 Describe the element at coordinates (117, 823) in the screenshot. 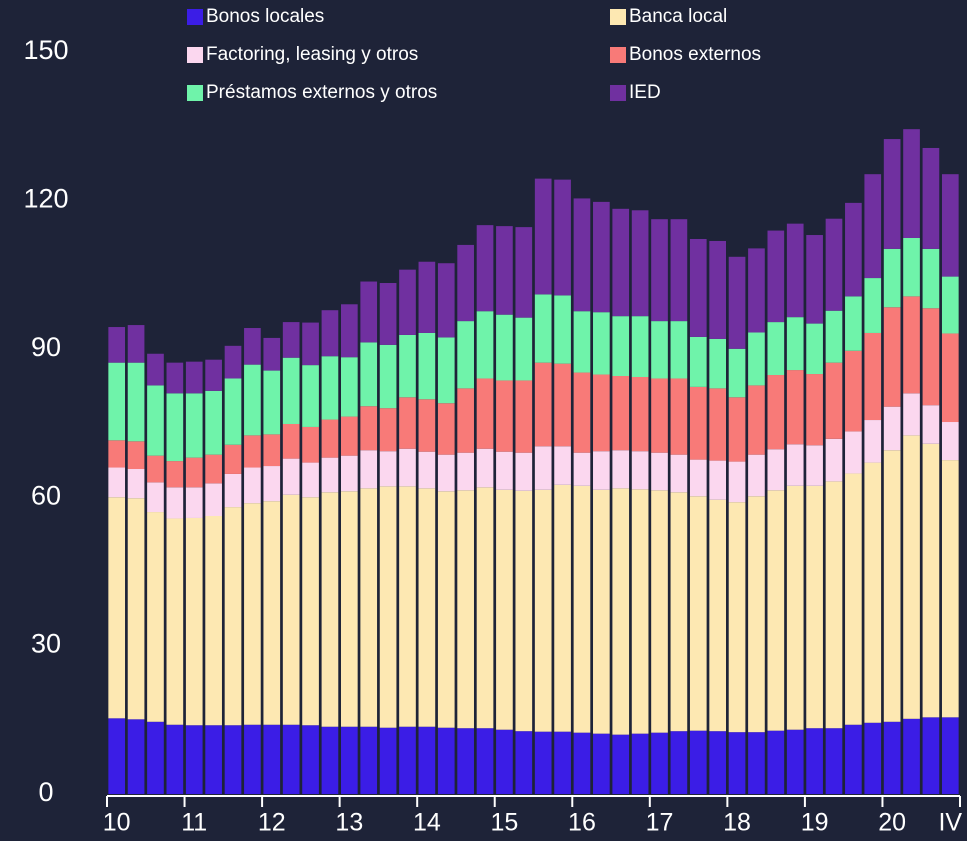

I see `x-tick-label: 10` at that location.